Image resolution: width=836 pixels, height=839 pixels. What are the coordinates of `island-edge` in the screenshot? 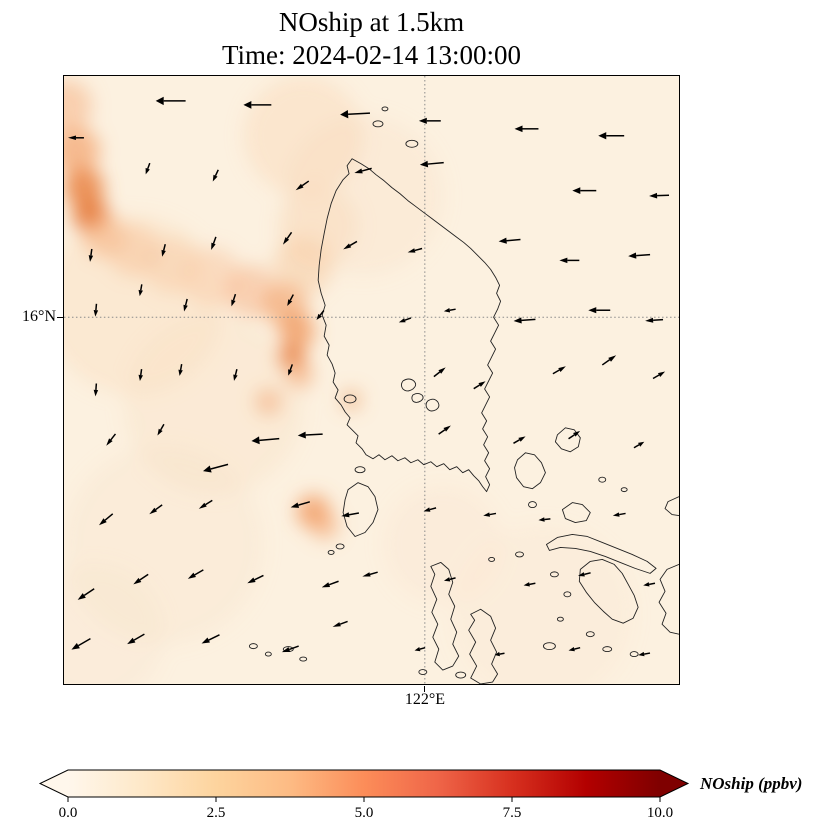 It's located at (671, 506).